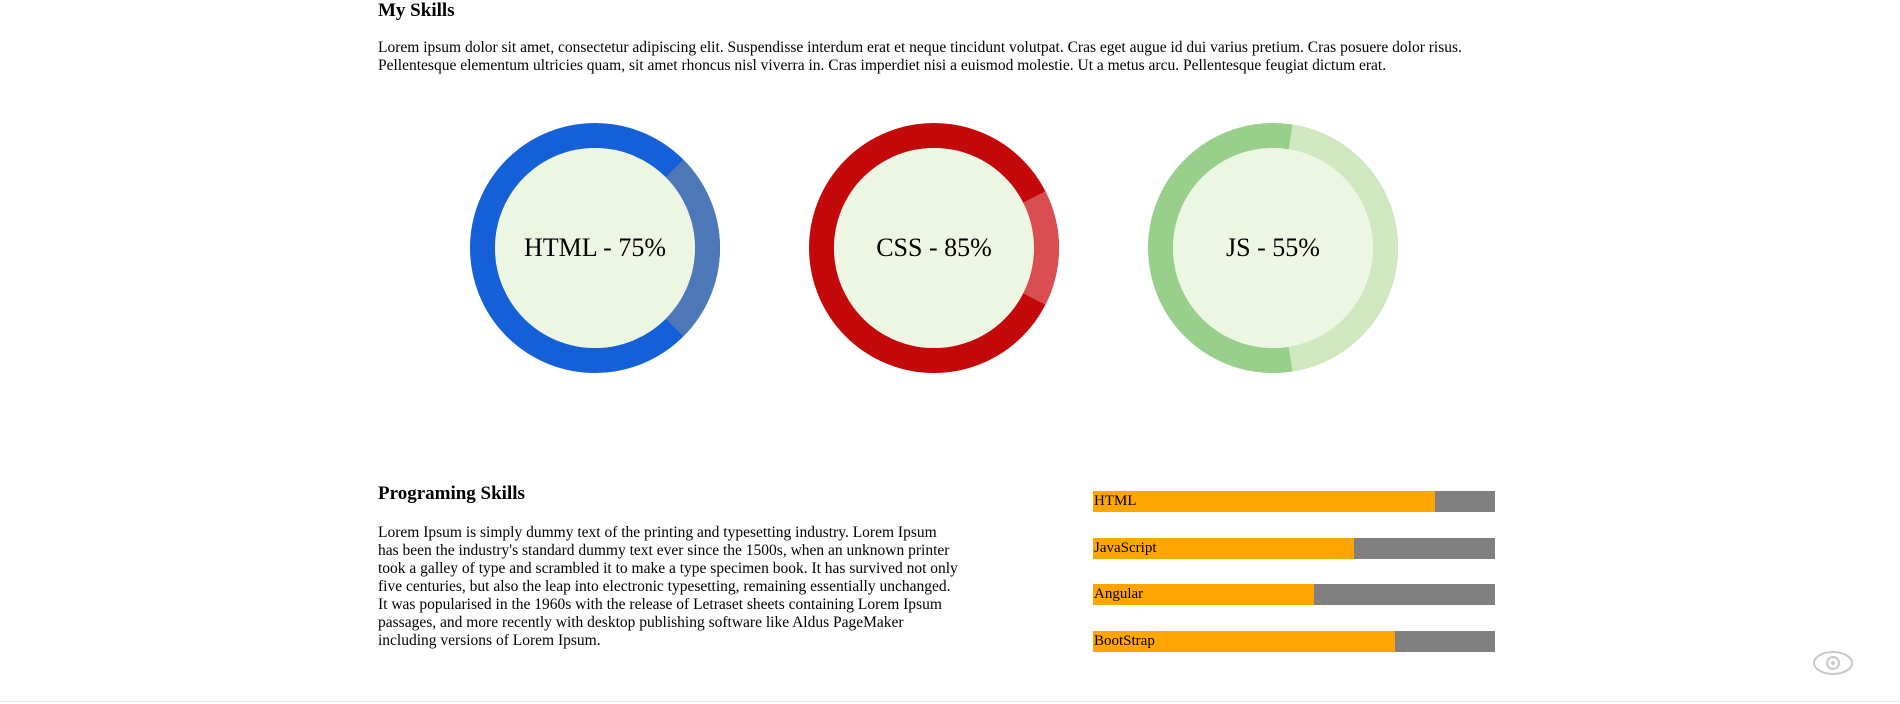 The image size is (1900, 704). I want to click on progress-bar-html: HTML, so click(1294, 501).